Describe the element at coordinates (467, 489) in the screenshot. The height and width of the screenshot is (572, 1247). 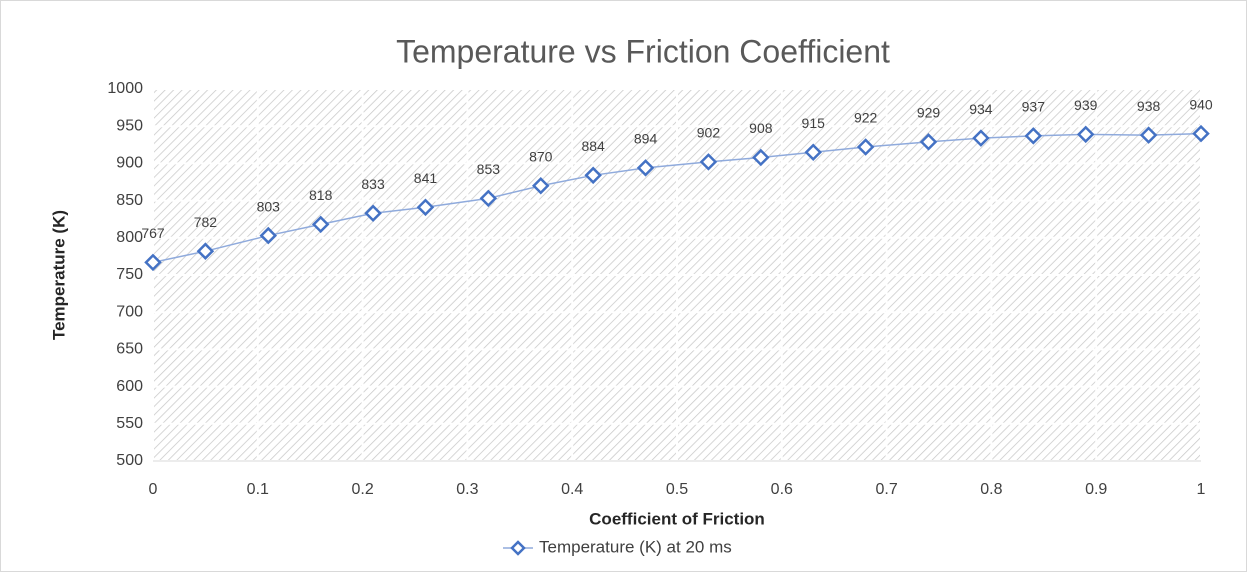
I see `x-tick-label: 0.3` at that location.